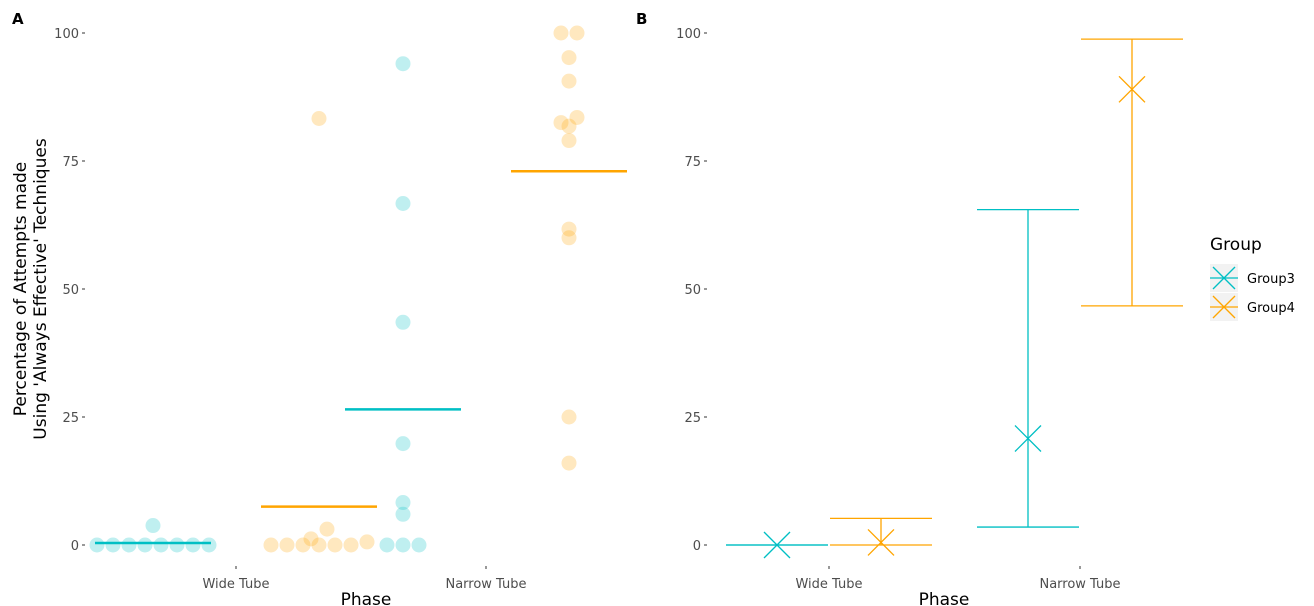 This screenshot has width=1314, height=606. I want to click on panel-b-x-tick-label: Wide Tube, so click(828, 584).